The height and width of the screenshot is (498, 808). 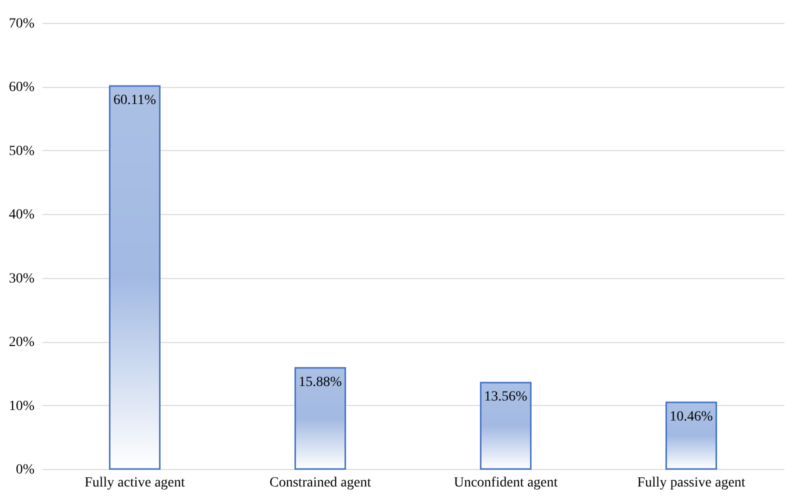 What do you see at coordinates (135, 483) in the screenshot?
I see `x-tick-label: Fully active agent` at bounding box center [135, 483].